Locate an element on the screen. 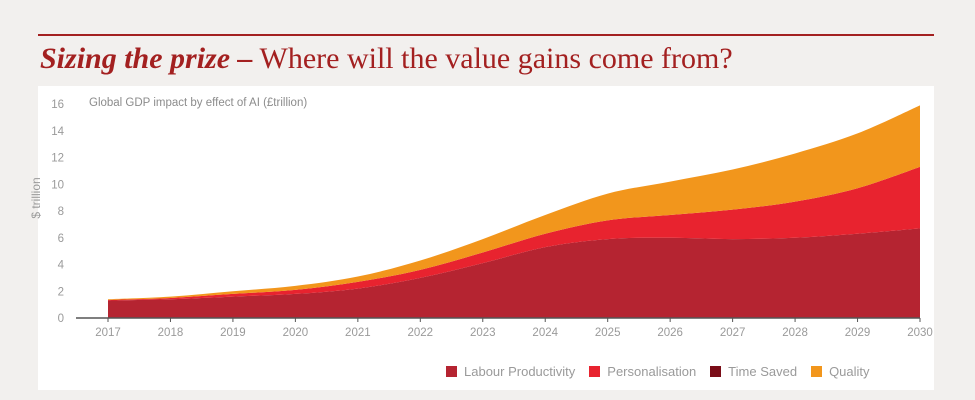  y-tick-label: 6 is located at coordinates (61, 239).